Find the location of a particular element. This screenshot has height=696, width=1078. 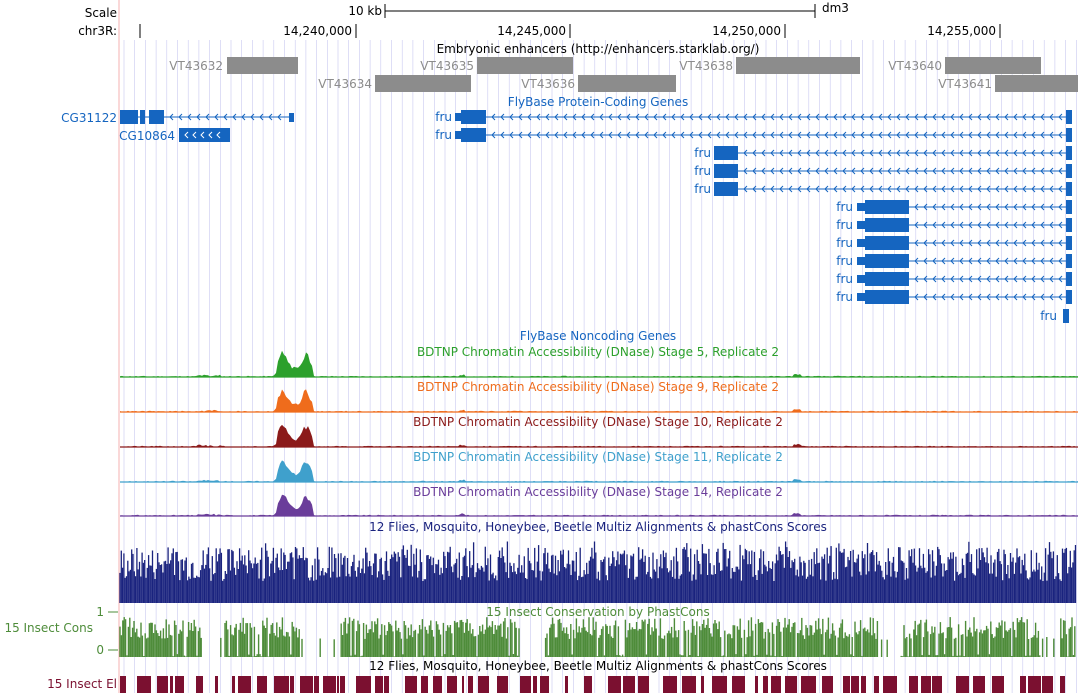

position-tick-label: 14,250,000 is located at coordinates (746, 31).